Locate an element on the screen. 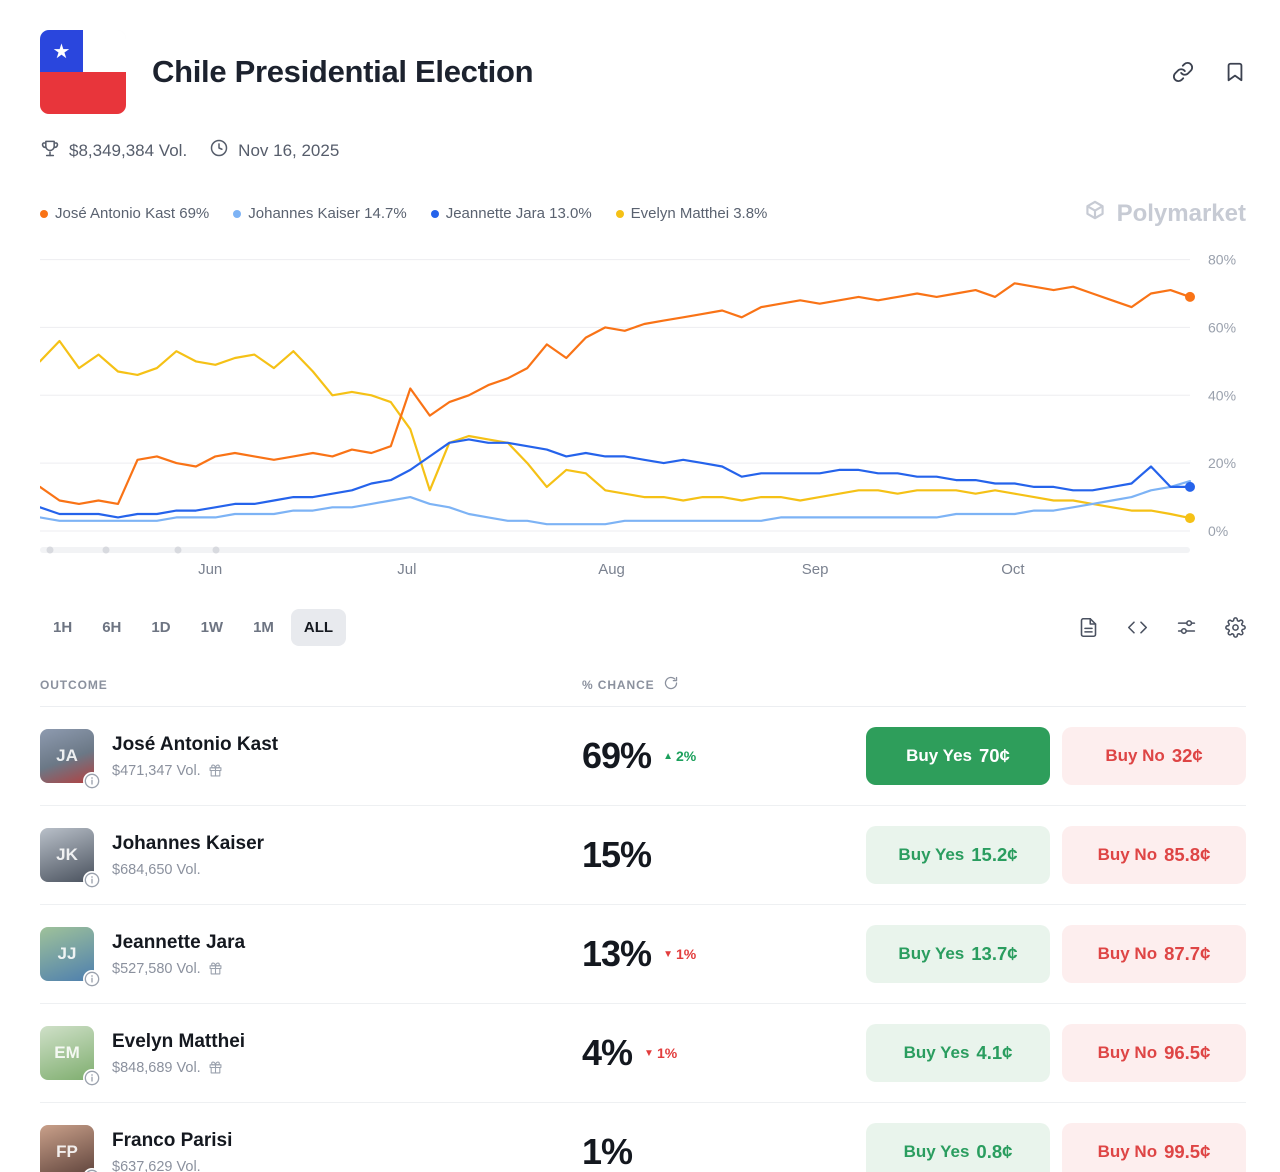  volume-trophy-icon is located at coordinates (50, 150).